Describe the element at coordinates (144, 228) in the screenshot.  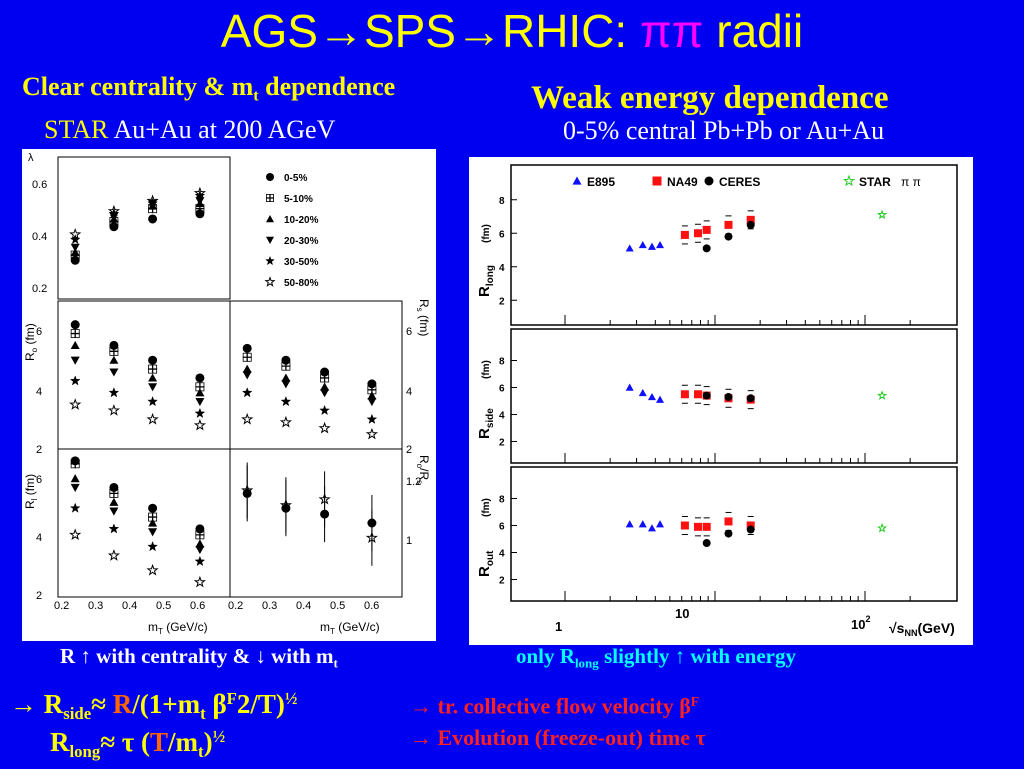
I see `lambda-frame` at that location.